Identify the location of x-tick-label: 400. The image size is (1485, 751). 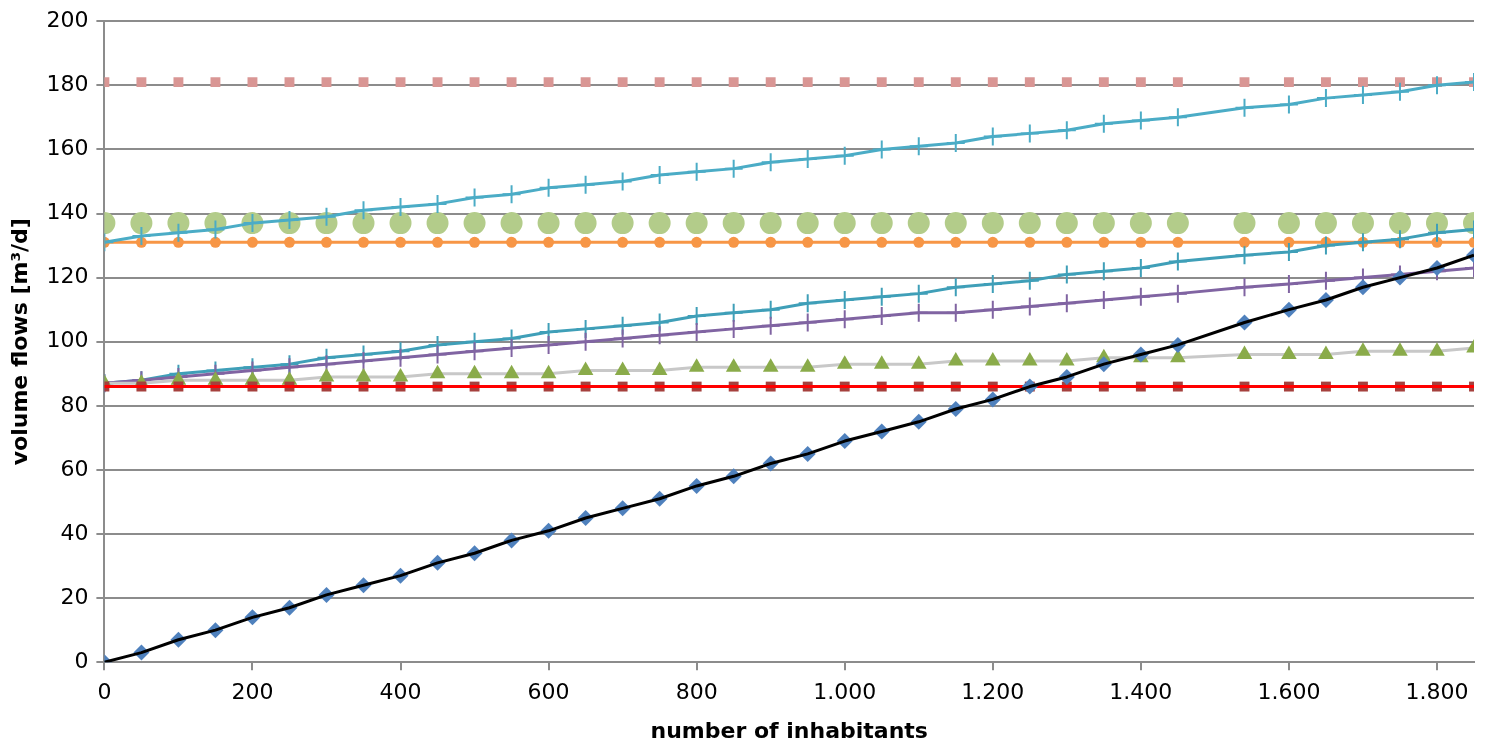
(400, 692).